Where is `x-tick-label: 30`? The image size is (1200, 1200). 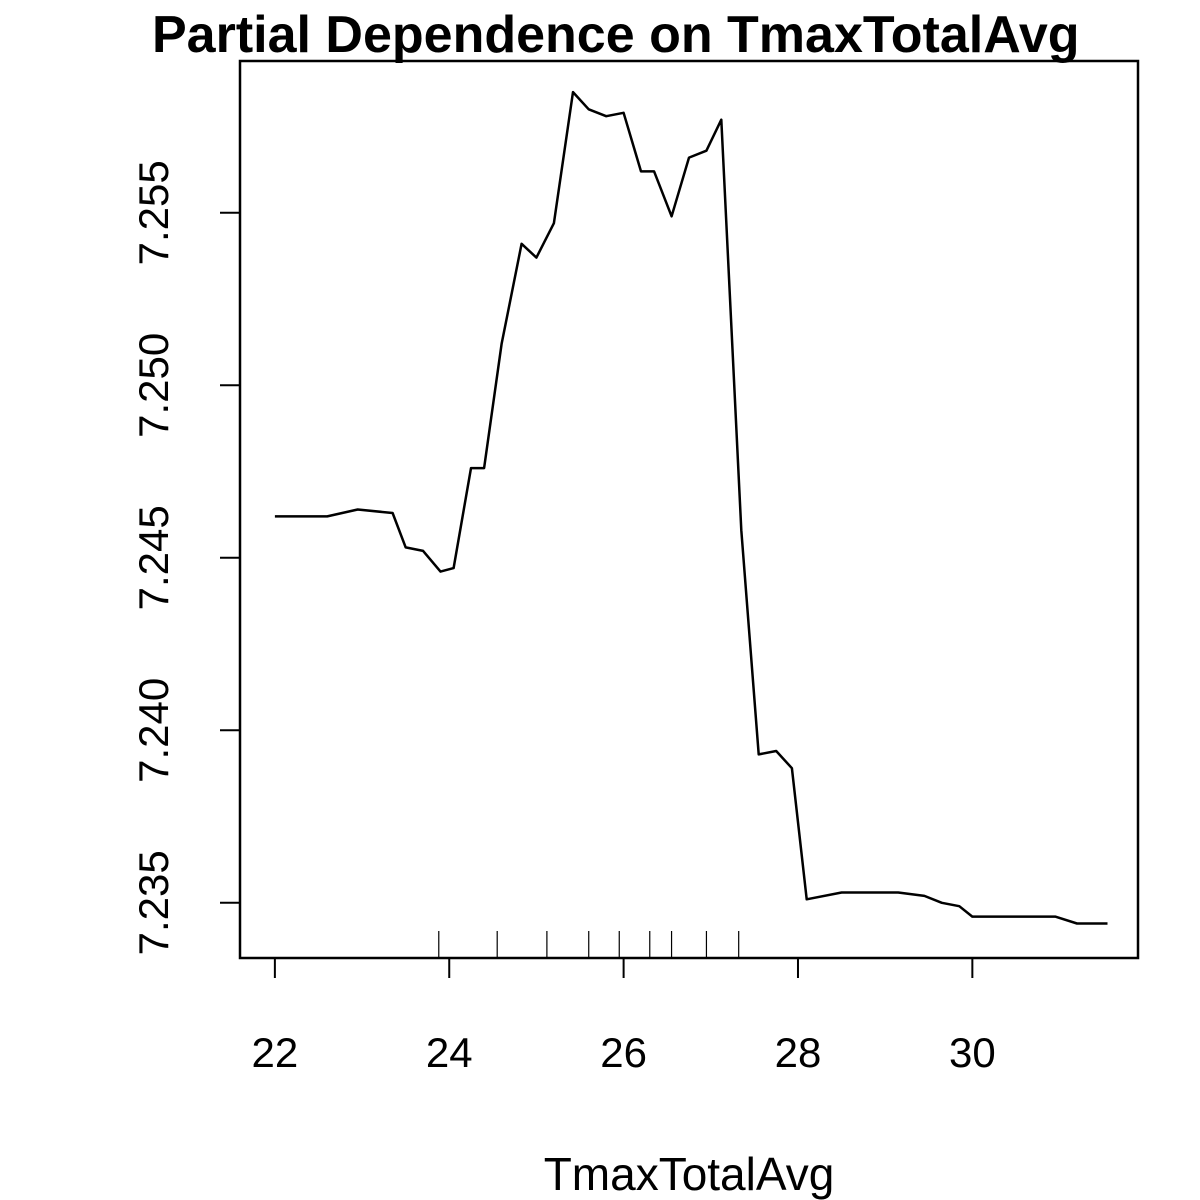 x-tick-label: 30 is located at coordinates (972, 1052).